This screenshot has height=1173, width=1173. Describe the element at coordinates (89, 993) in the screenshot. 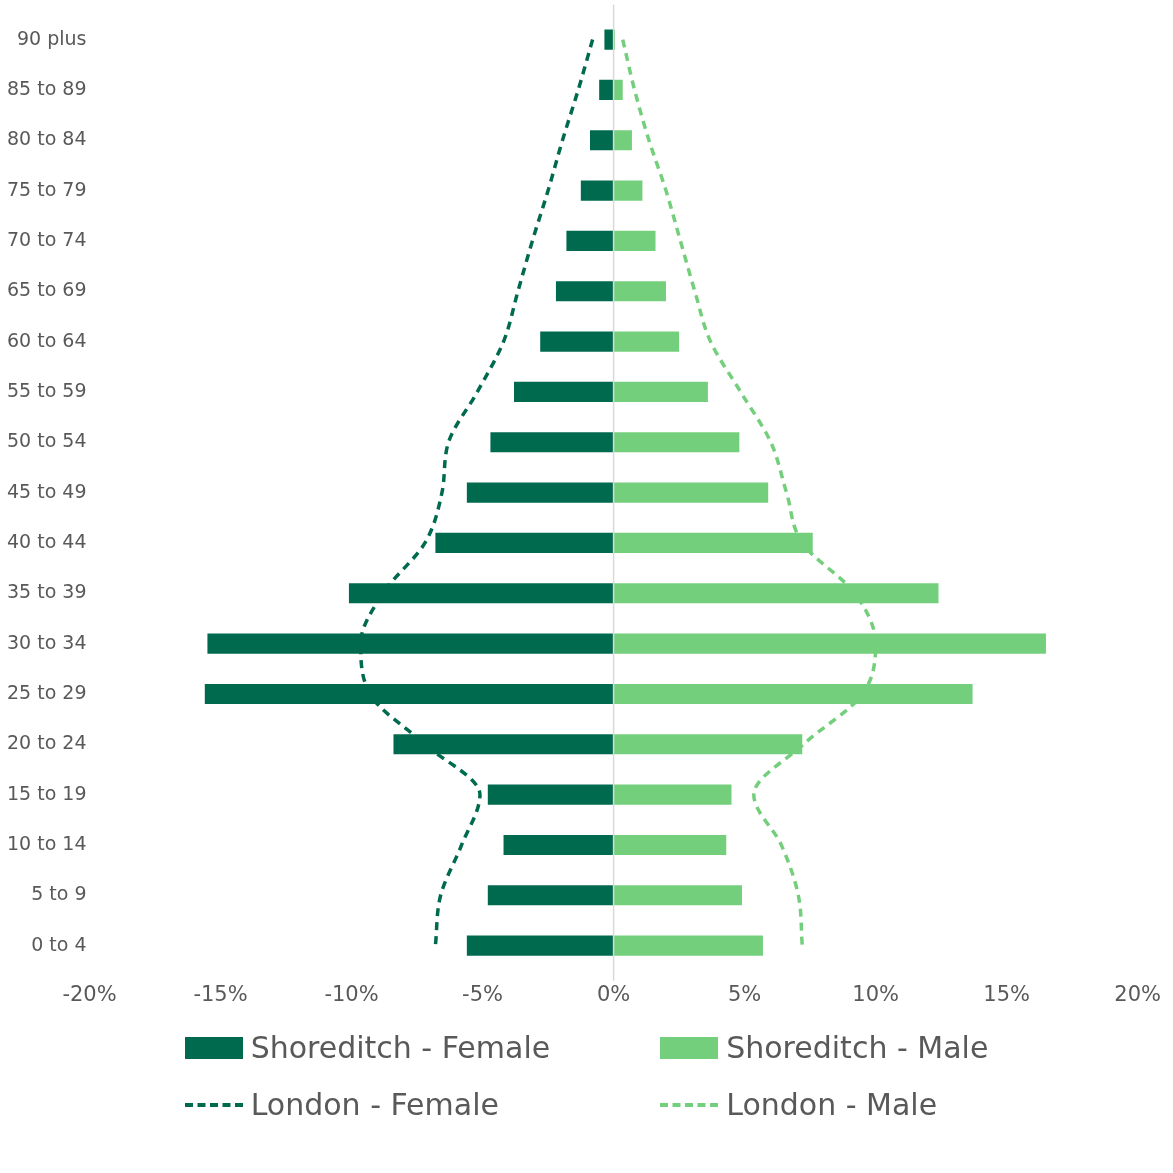

I see `x-tick-label: -20%` at that location.